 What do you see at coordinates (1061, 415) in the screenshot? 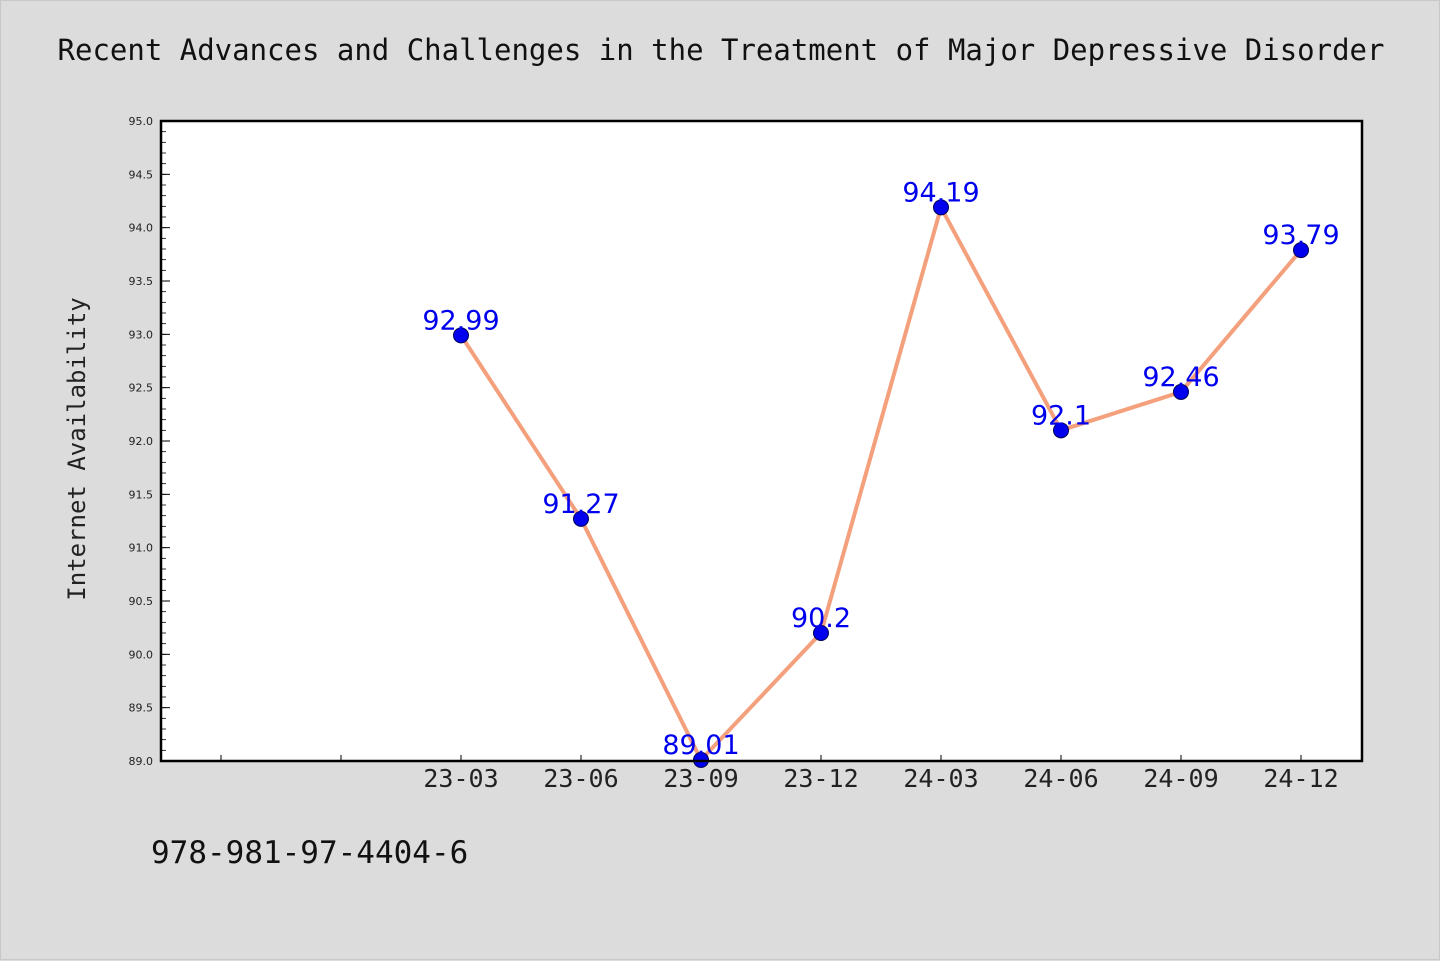
I see `data-label: 92.1` at bounding box center [1061, 415].